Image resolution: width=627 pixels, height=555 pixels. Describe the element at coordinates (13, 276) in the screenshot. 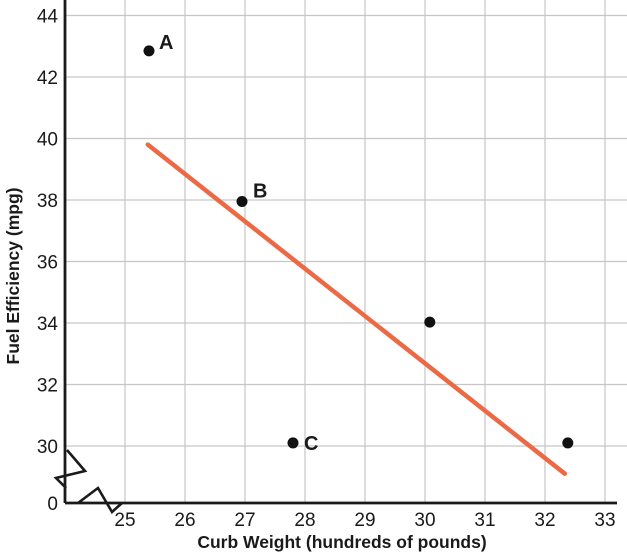

I see `y-axis-title: Fuel Efficiency (mpg)` at that location.